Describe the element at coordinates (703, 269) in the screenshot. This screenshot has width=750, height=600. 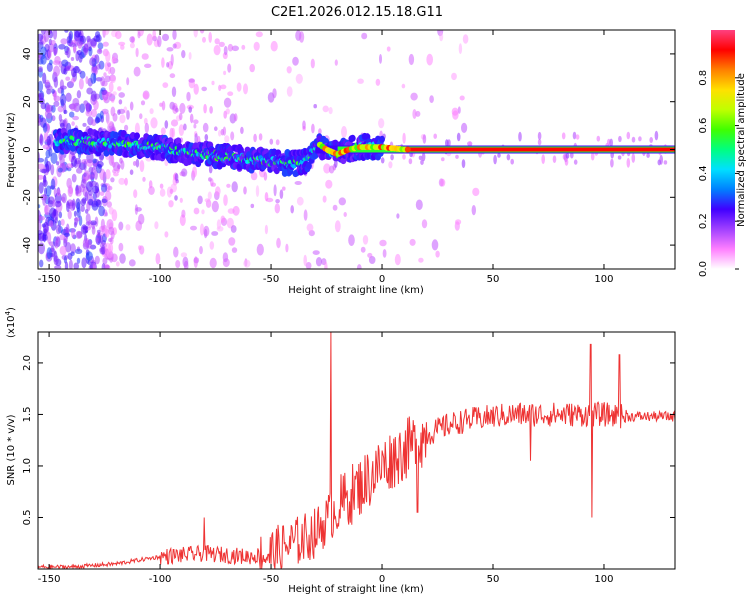
I see `colorbar-tick-label: 0.0` at that location.